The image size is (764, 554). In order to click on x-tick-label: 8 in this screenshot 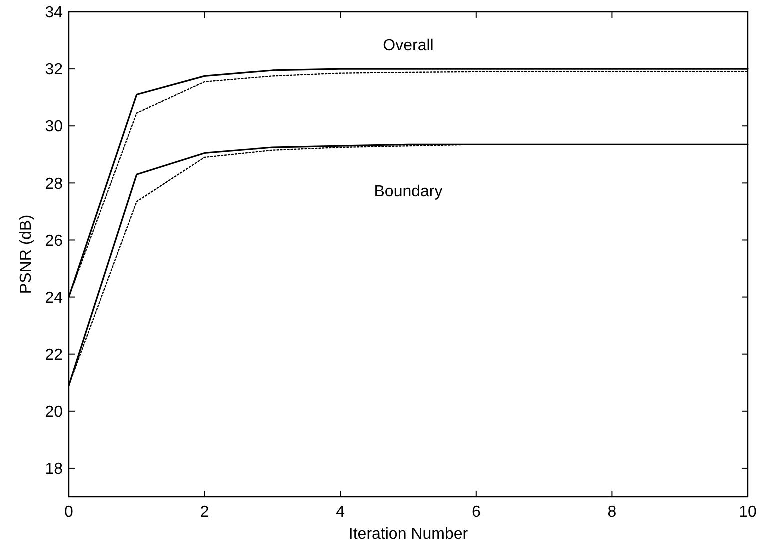, I will do `click(612, 512)`.